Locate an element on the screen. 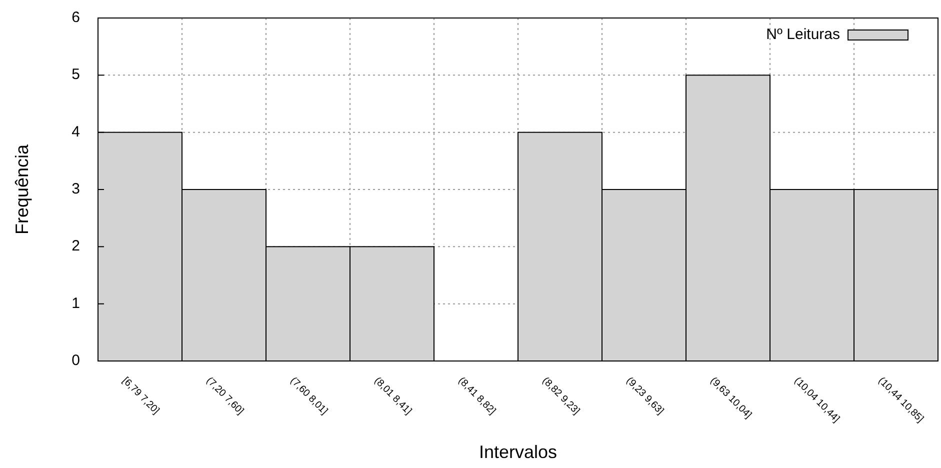 This screenshot has width=941, height=468. y-tick-label: 1 is located at coordinates (76, 303).